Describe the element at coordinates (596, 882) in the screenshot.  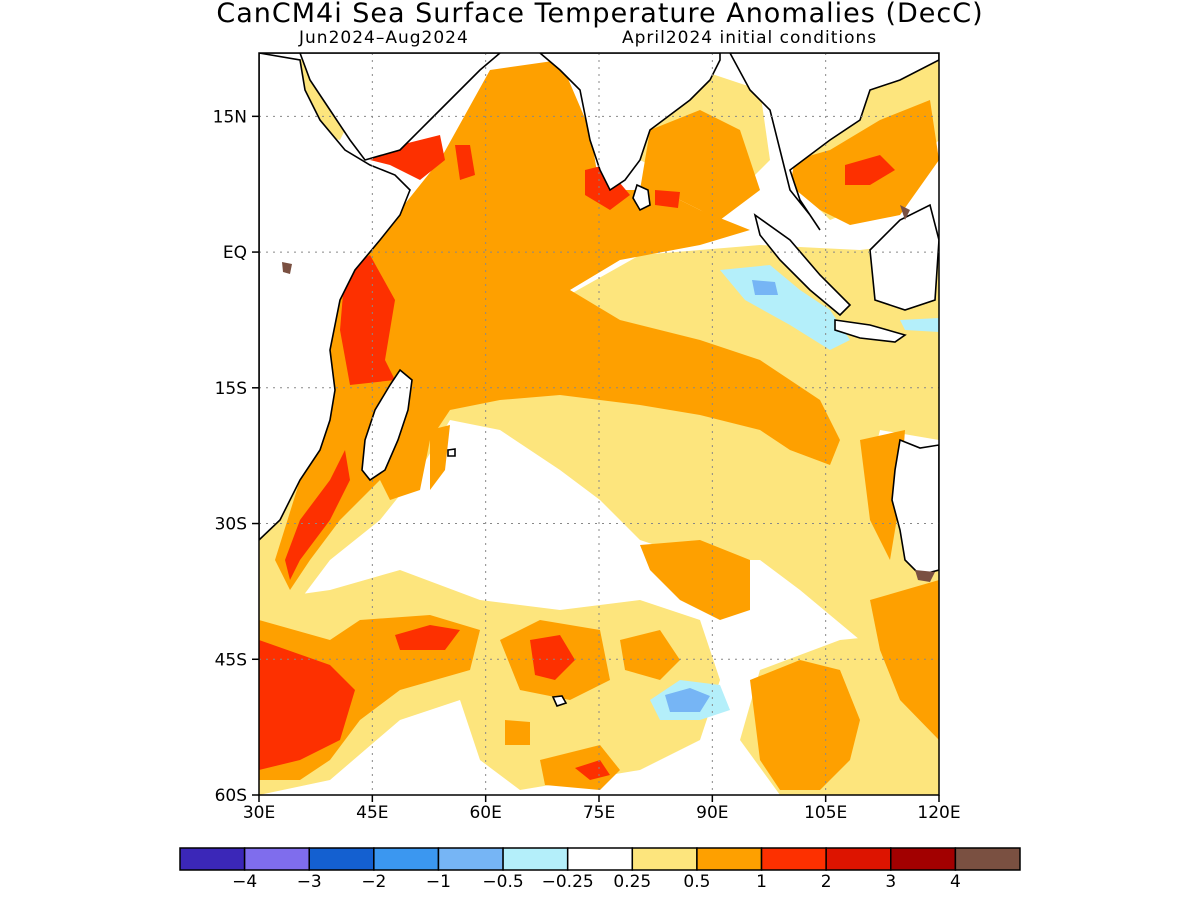
I see `color-legend-labels: −4 −3 −2 −1 −0.5 −0.25 0.25 0.5 1 2 3 4` at that location.